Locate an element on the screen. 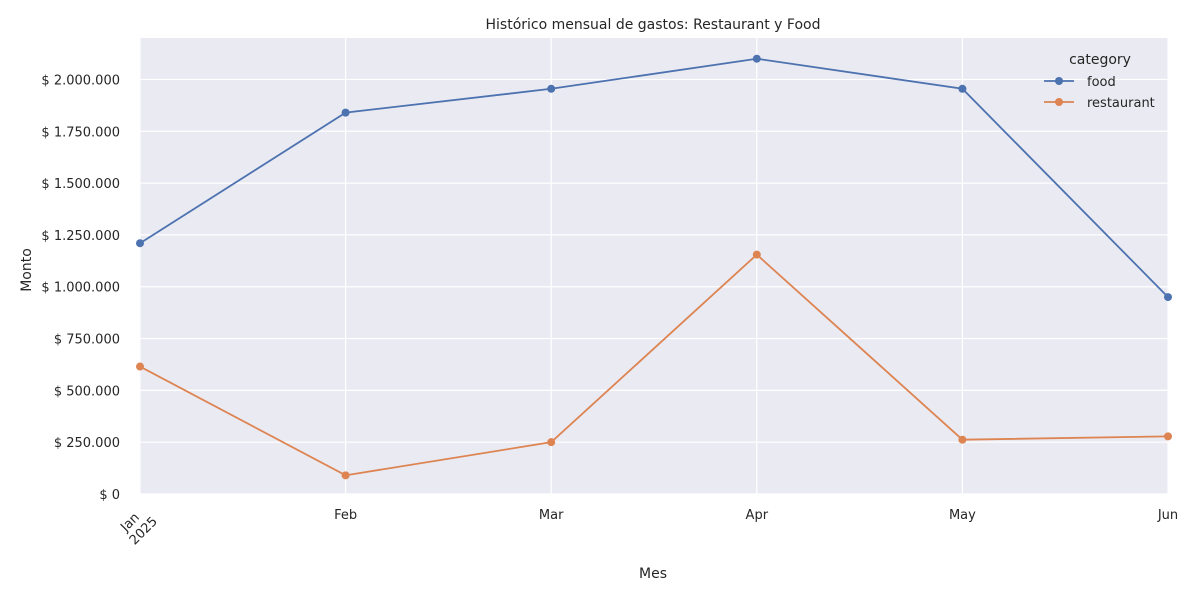 The width and height of the screenshot is (1200, 600). legend-marker-food is located at coordinates (1059, 81).